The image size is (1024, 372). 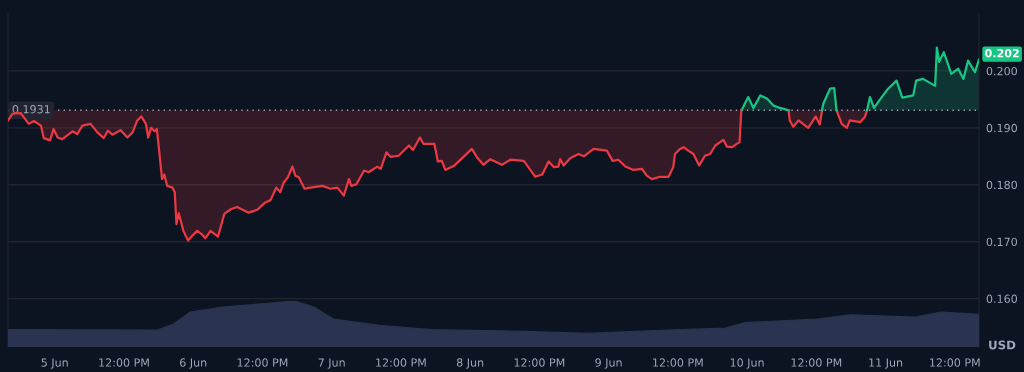 I want to click on x-tick-label: 6 Jun, so click(x=193, y=363).